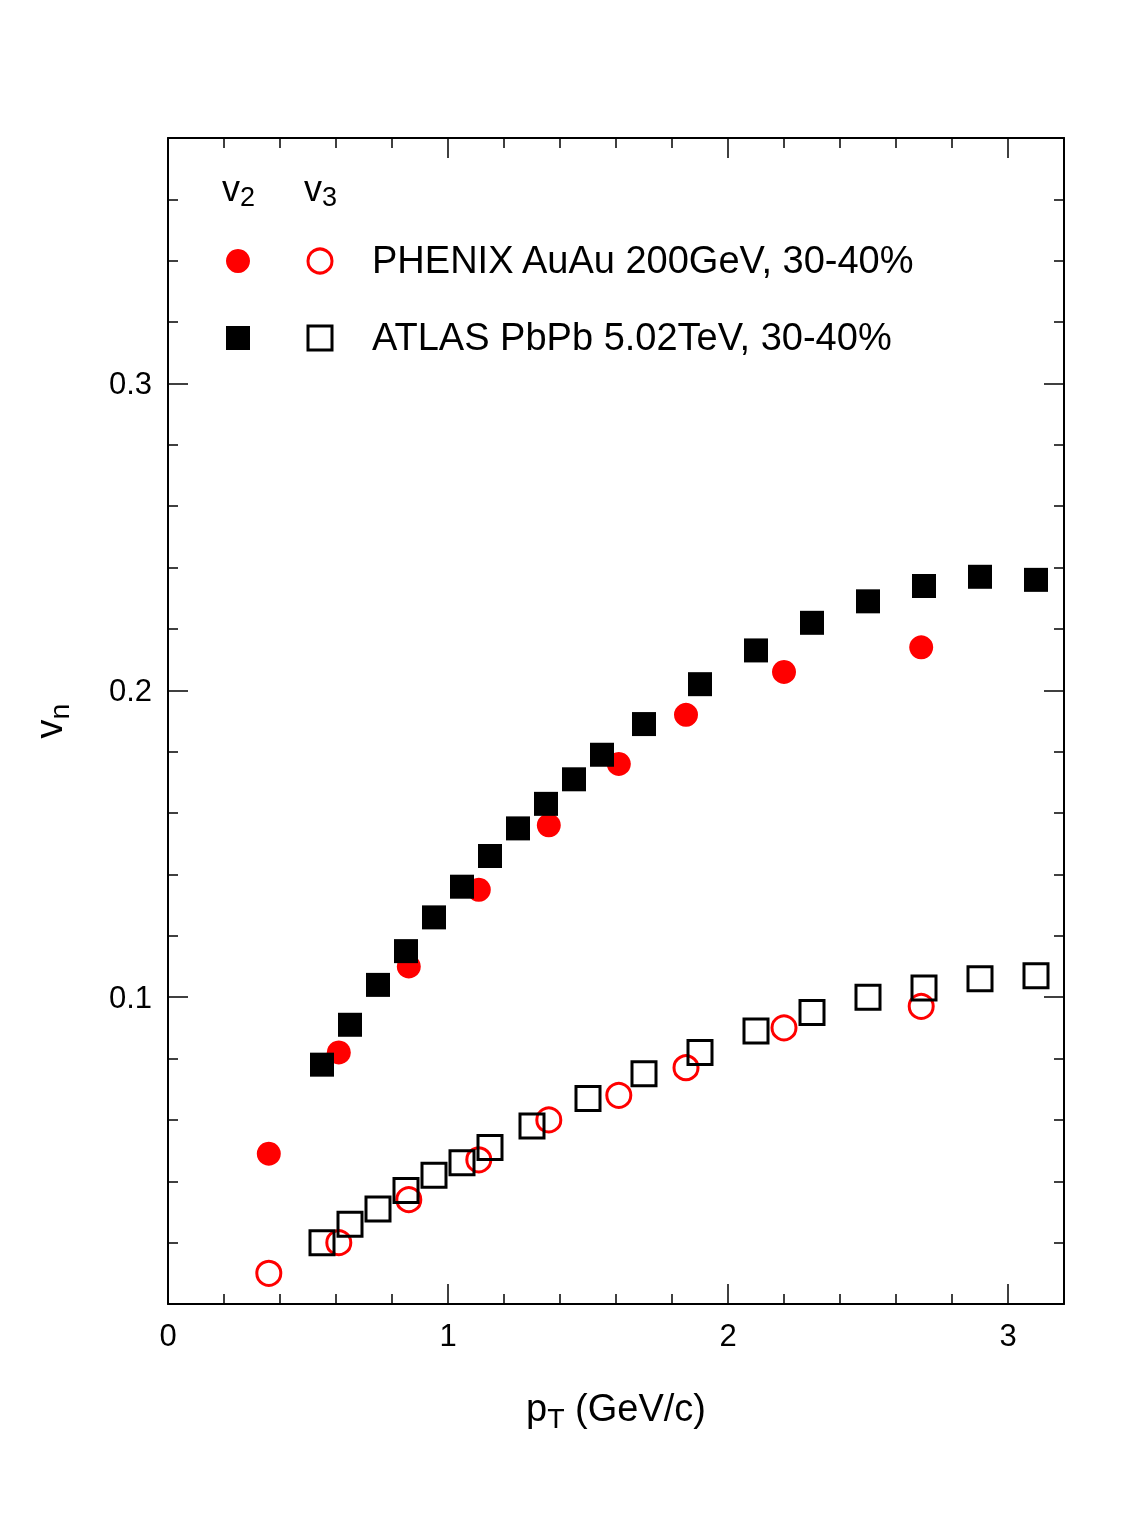 This screenshot has height=1536, width=1121. I want to click on x-tick-label: 1, so click(448, 1335).